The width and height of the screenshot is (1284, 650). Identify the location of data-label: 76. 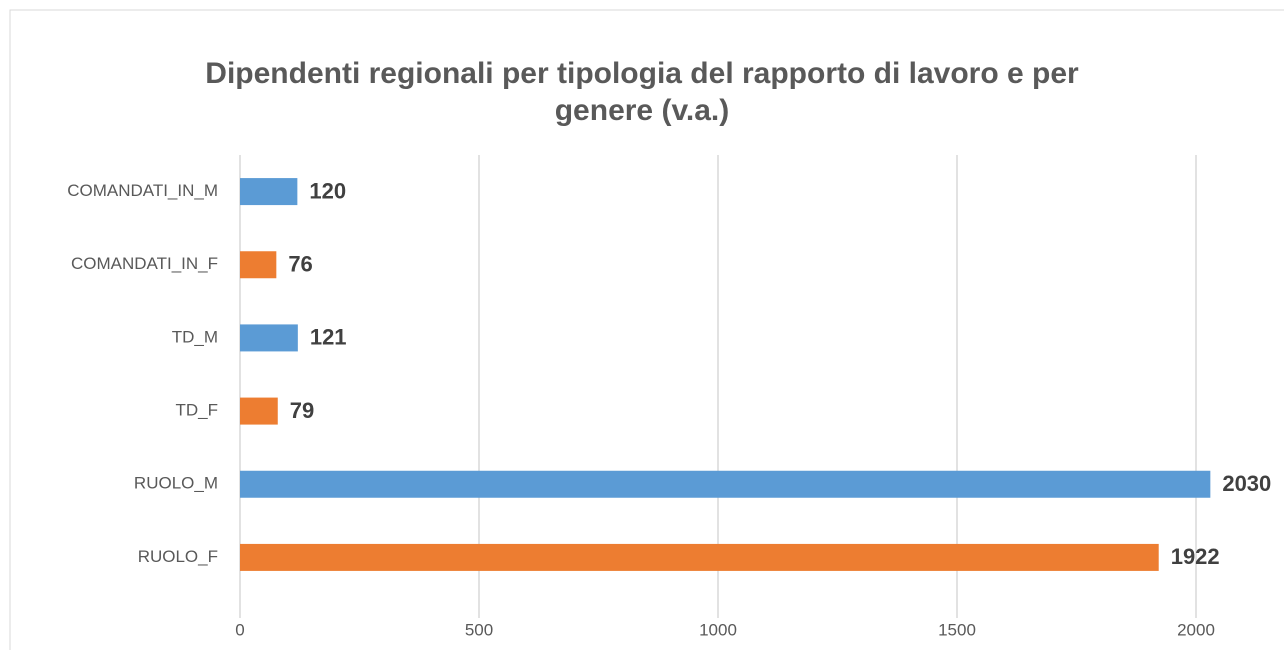
(300, 264).